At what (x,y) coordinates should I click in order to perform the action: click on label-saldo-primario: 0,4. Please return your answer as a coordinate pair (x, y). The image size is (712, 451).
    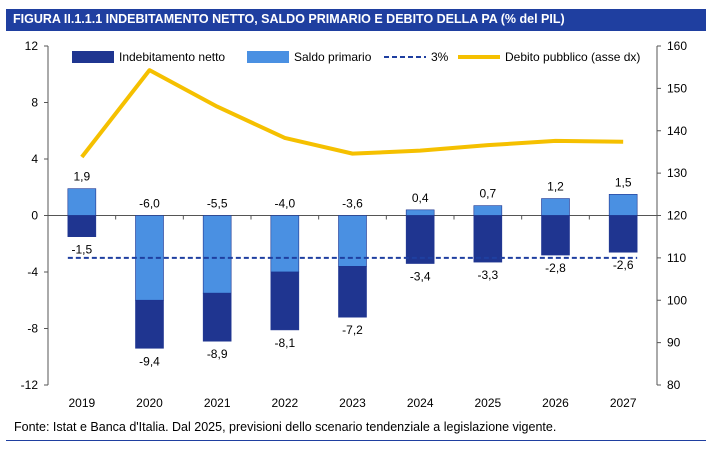
    Looking at the image, I should click on (420, 198).